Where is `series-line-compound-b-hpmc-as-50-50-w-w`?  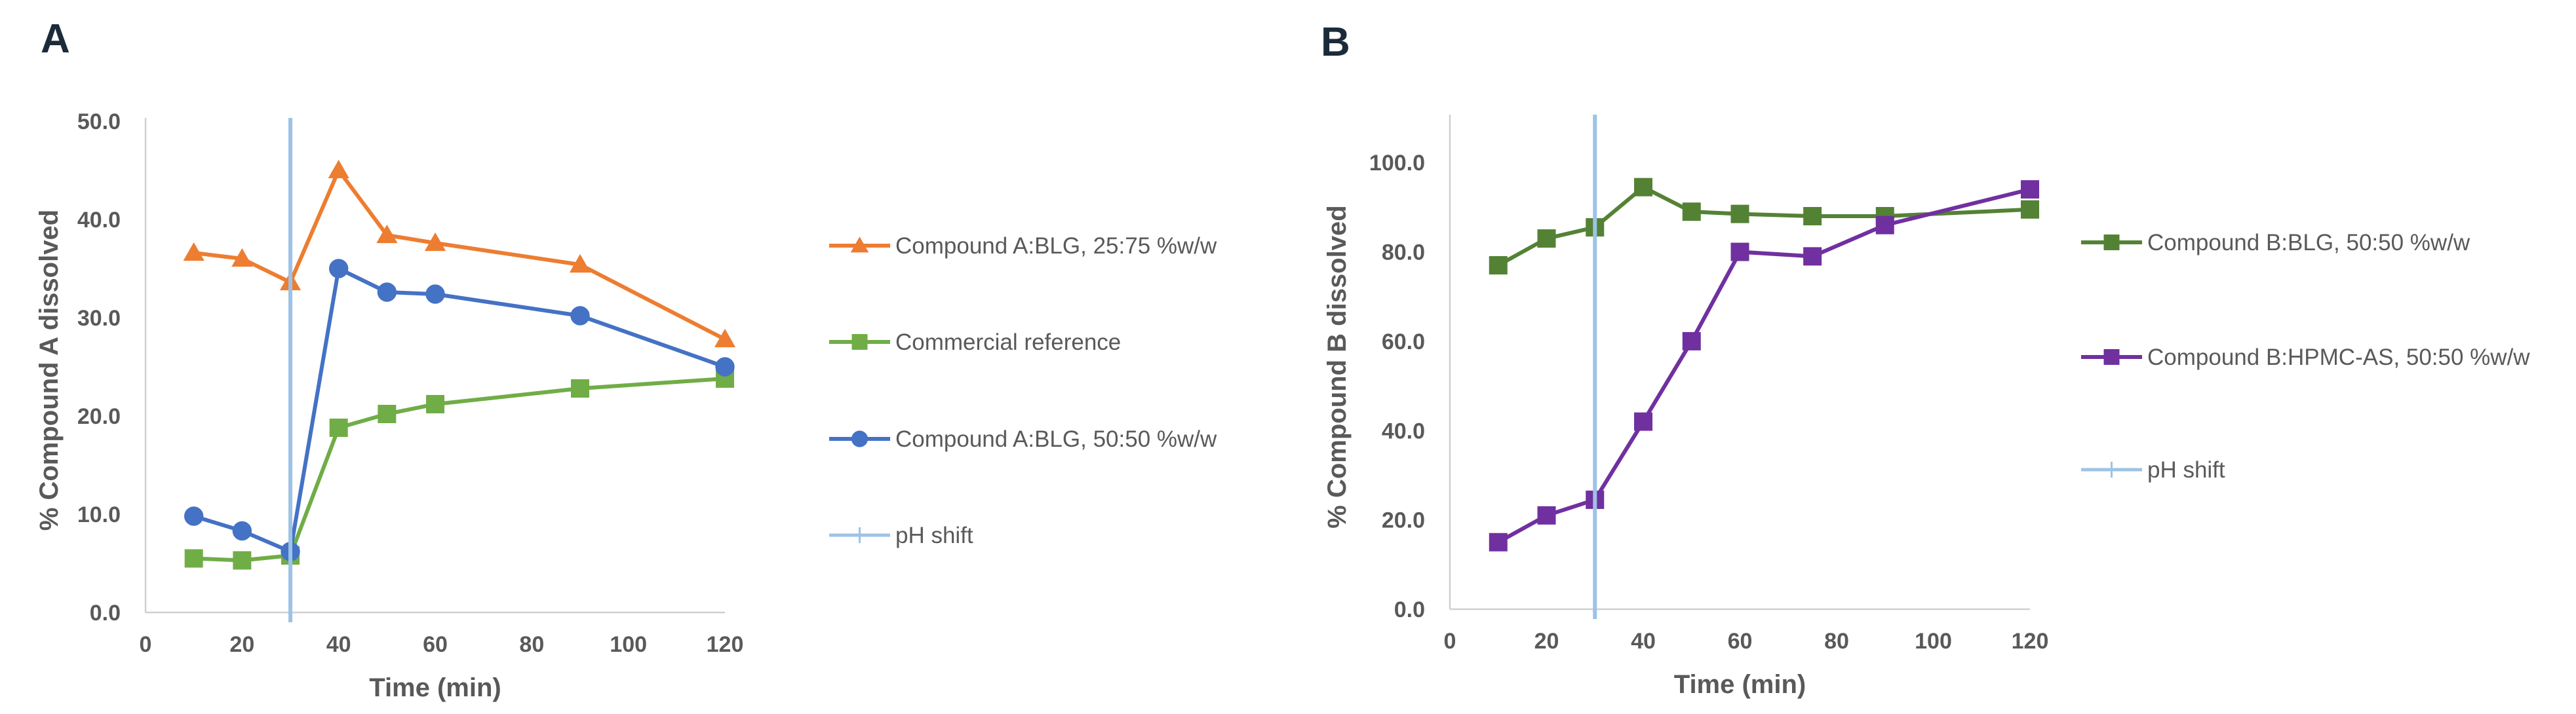 series-line-compound-b-hpmc-as-50-50-w-w is located at coordinates (1764, 365).